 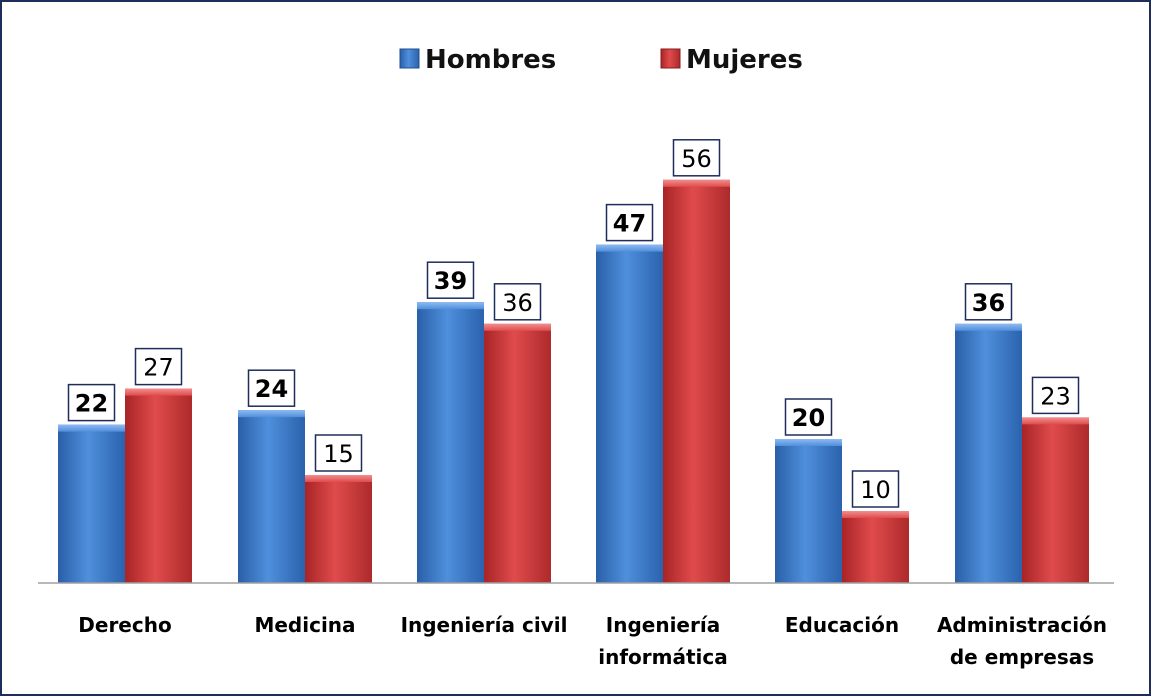 I want to click on category-label-ingenieria-informatica: Ingeniería informática, so click(x=663, y=641).